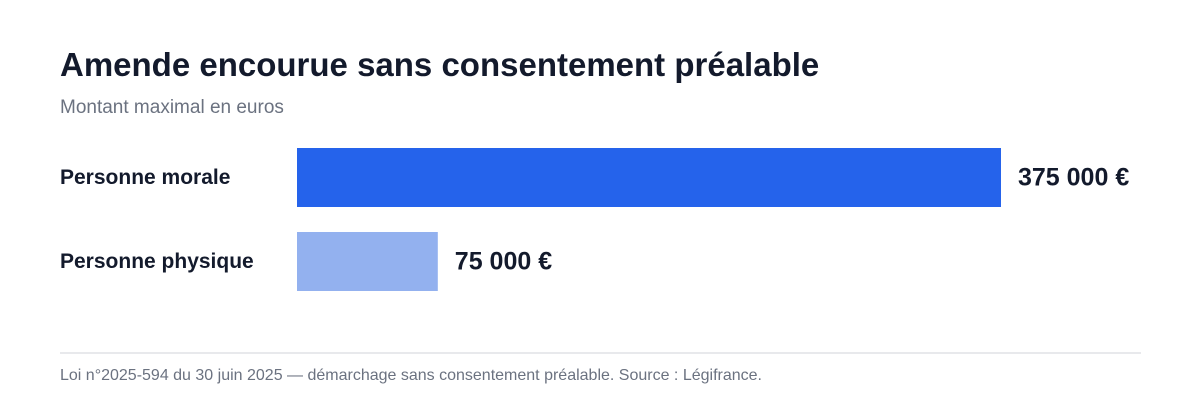  Describe the element at coordinates (1073, 178) in the screenshot. I see `value-label: 375 000 €` at that location.